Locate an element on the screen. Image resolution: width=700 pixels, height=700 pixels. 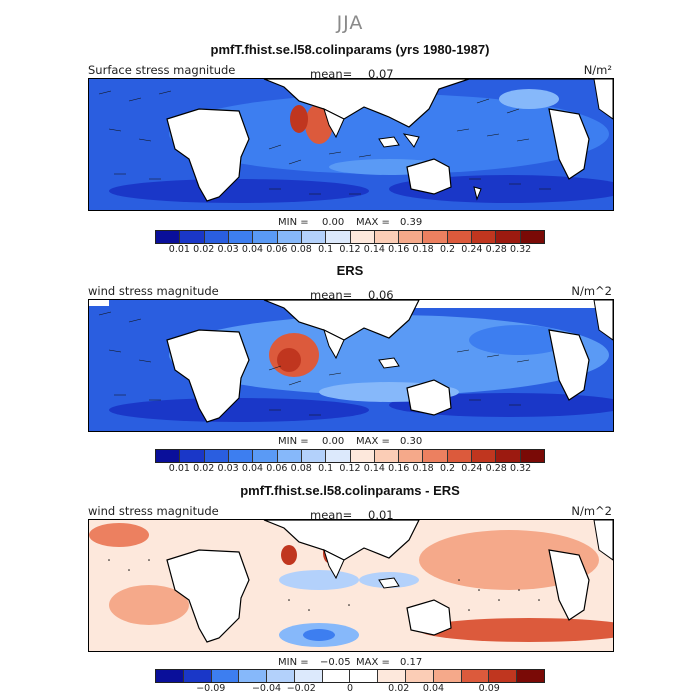
panel-3-colorbar-swatches is located at coordinates (350, 676).